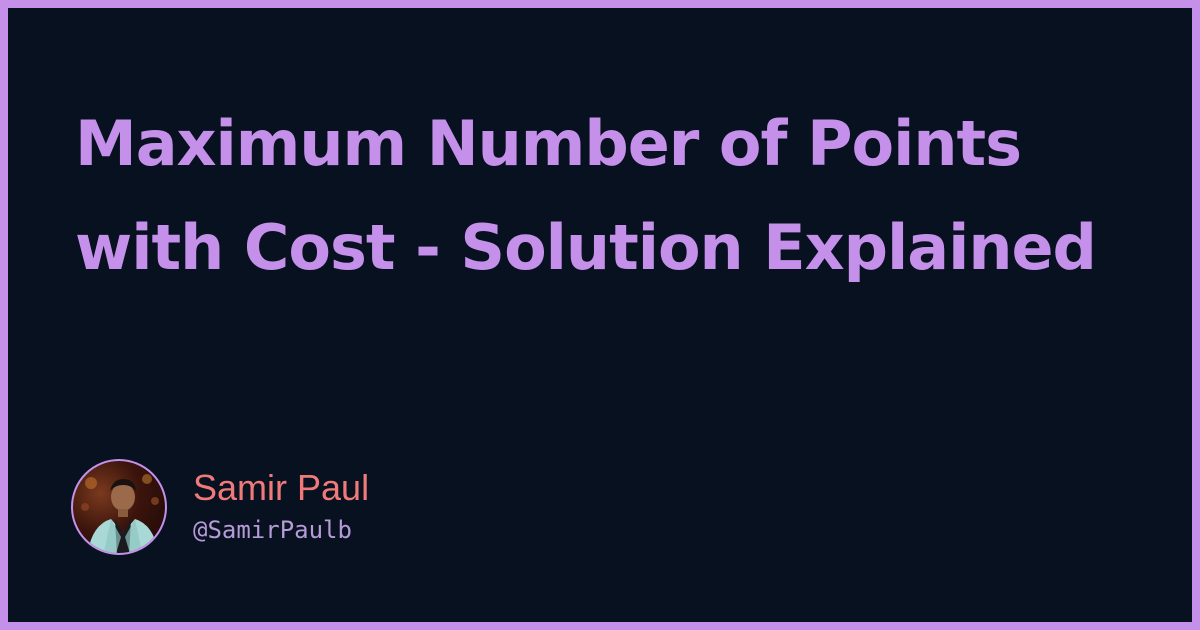 The image size is (1200, 630). What do you see at coordinates (120, 513) in the screenshot?
I see `author-photo-icon` at bounding box center [120, 513].